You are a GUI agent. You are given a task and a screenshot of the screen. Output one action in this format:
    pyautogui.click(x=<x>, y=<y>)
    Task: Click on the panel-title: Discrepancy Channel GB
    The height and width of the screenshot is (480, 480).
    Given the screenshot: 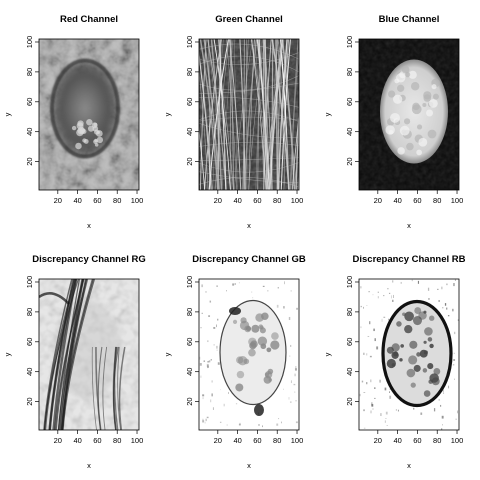 What is the action you would take?
    pyautogui.click(x=249, y=259)
    